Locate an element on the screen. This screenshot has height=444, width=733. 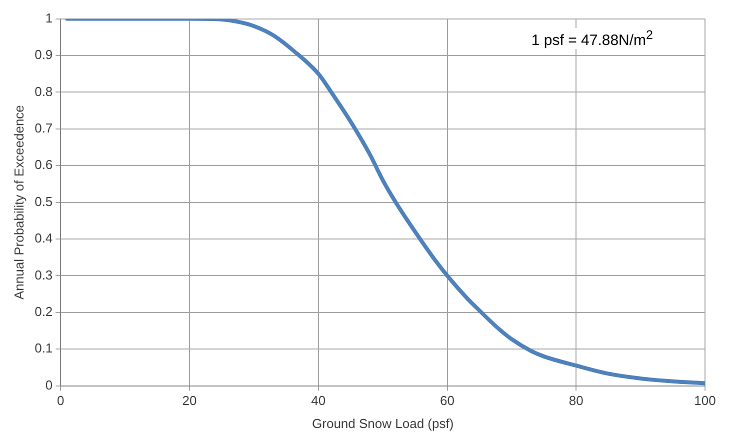
y-tick-label: 0.1 is located at coordinates (43, 348).